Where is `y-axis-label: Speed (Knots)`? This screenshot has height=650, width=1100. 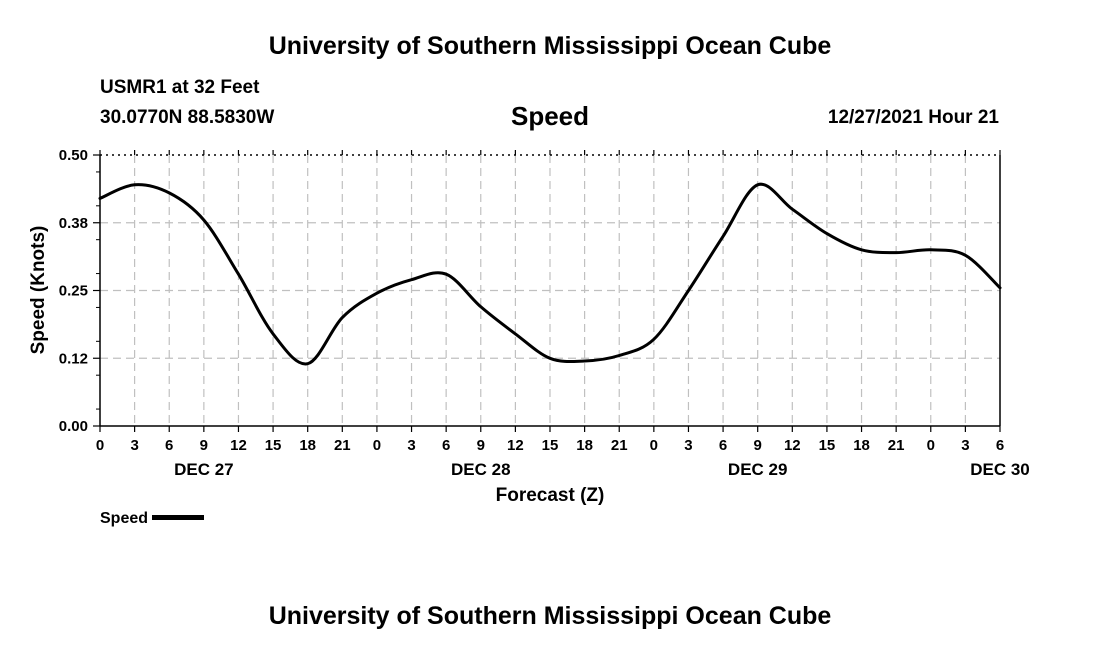
y-axis-label: Speed (Knots) is located at coordinates (38, 290).